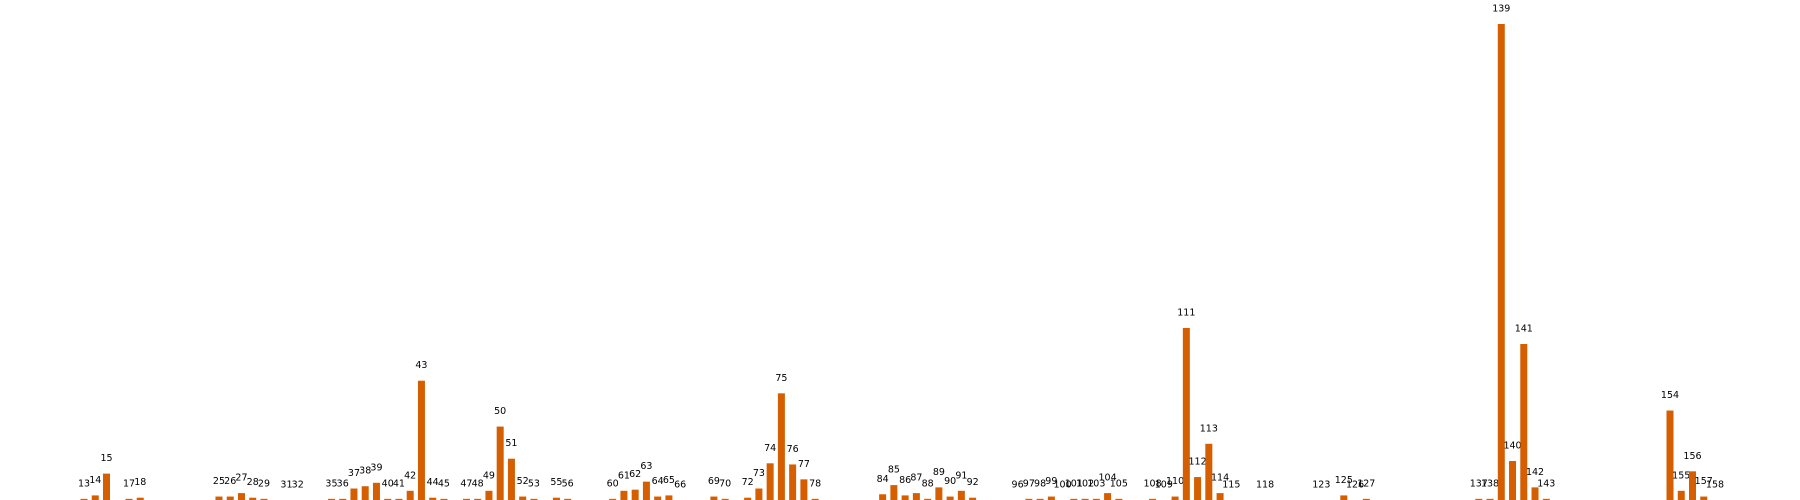 The width and height of the screenshot is (1800, 500). Describe the element at coordinates (1512, 446) in the screenshot. I see `bar-label: 140` at that location.